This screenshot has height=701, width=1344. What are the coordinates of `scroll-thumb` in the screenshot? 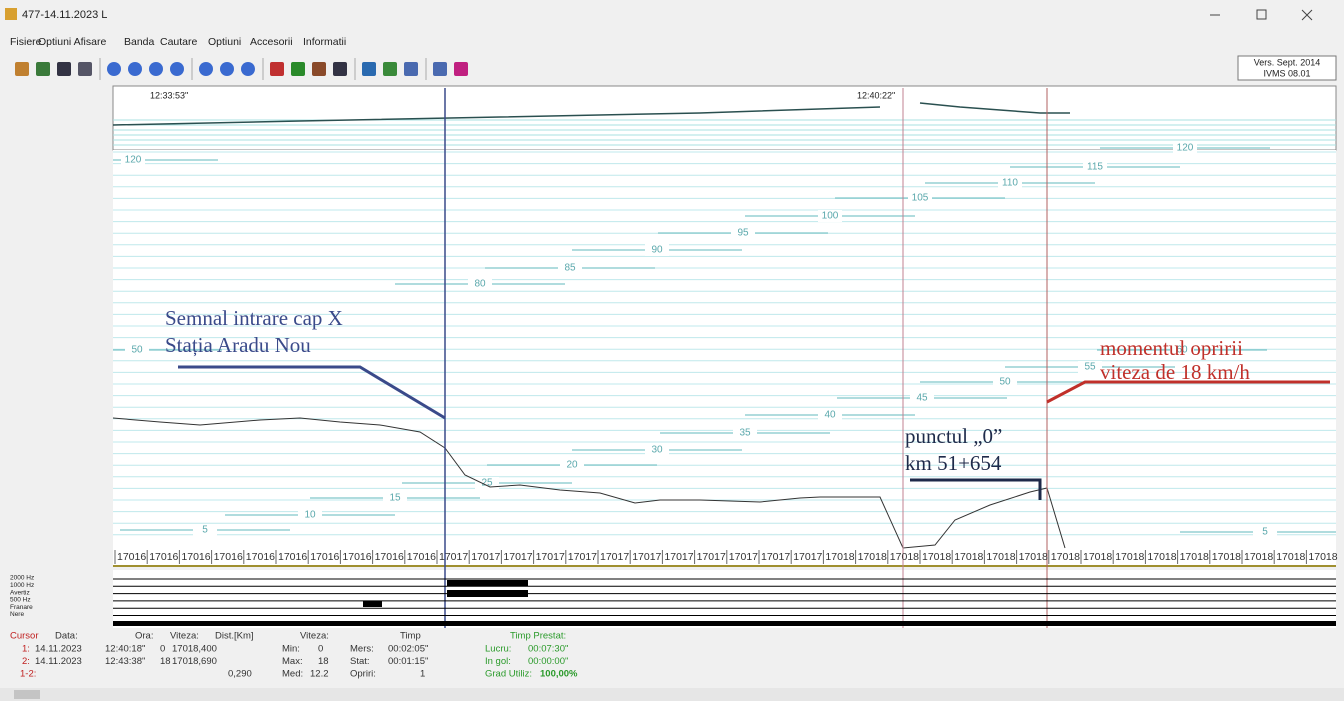 It's located at (27, 694).